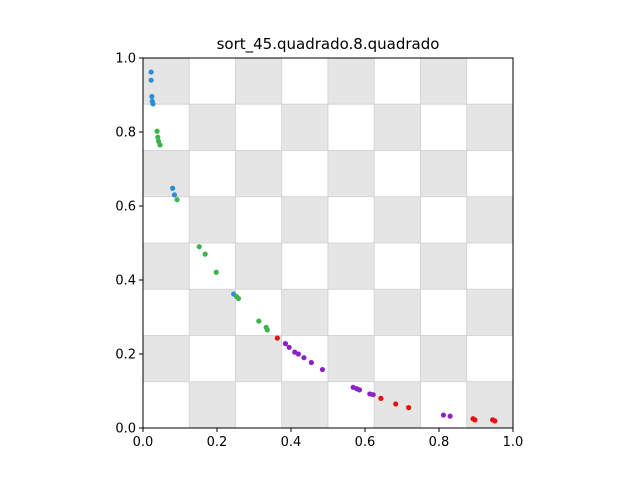 The image size is (640, 480). What do you see at coordinates (125, 207) in the screenshot?
I see `y-tick-label: 0.6` at bounding box center [125, 207].